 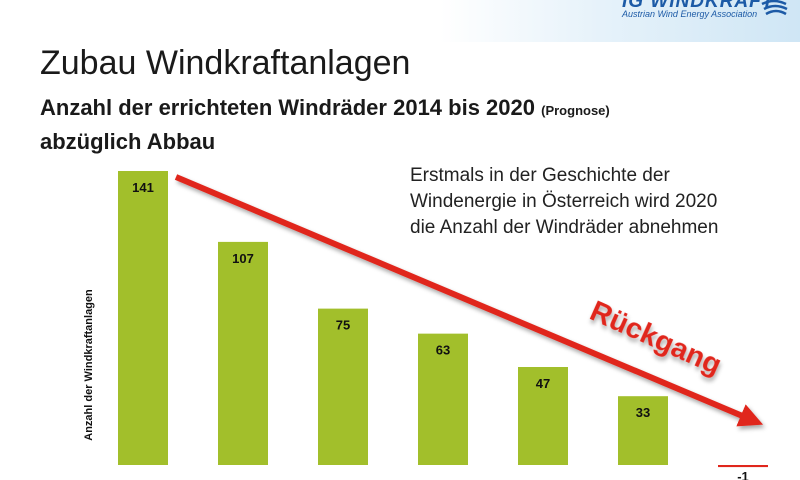 I want to click on bar-value-label-6: -1, so click(x=743, y=474).